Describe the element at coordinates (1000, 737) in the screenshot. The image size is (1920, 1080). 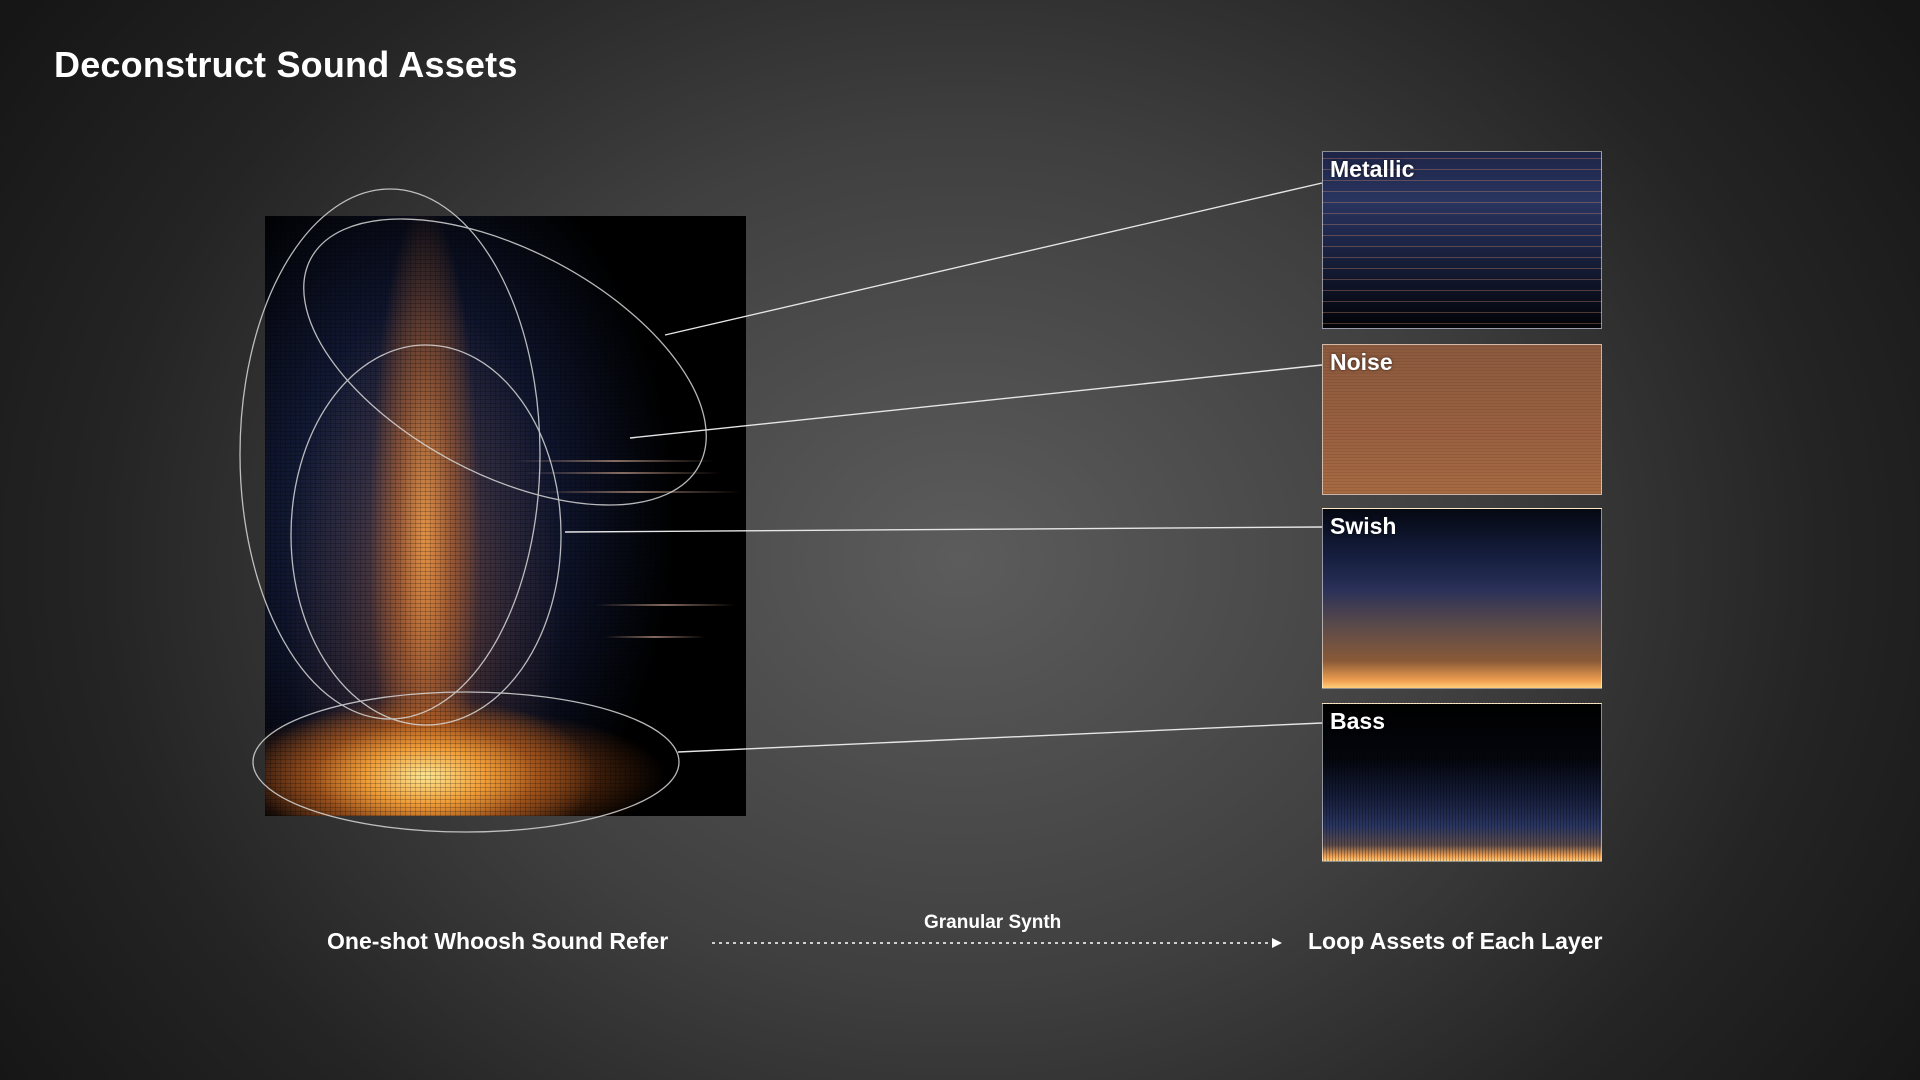
I see `connector-bass` at that location.